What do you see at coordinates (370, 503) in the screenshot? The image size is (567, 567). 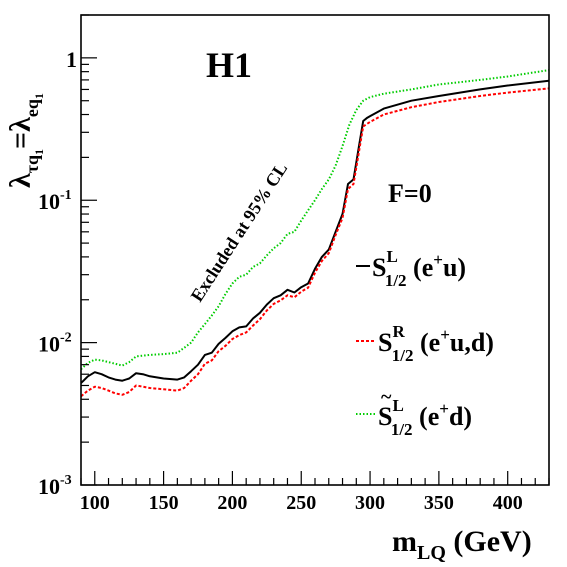 I see `x-tick-label: 300` at bounding box center [370, 503].